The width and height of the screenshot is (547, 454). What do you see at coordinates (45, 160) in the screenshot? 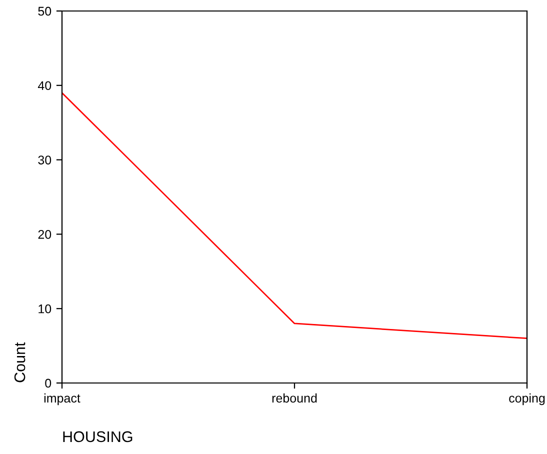
I see `y-tick-label: 30` at bounding box center [45, 160].